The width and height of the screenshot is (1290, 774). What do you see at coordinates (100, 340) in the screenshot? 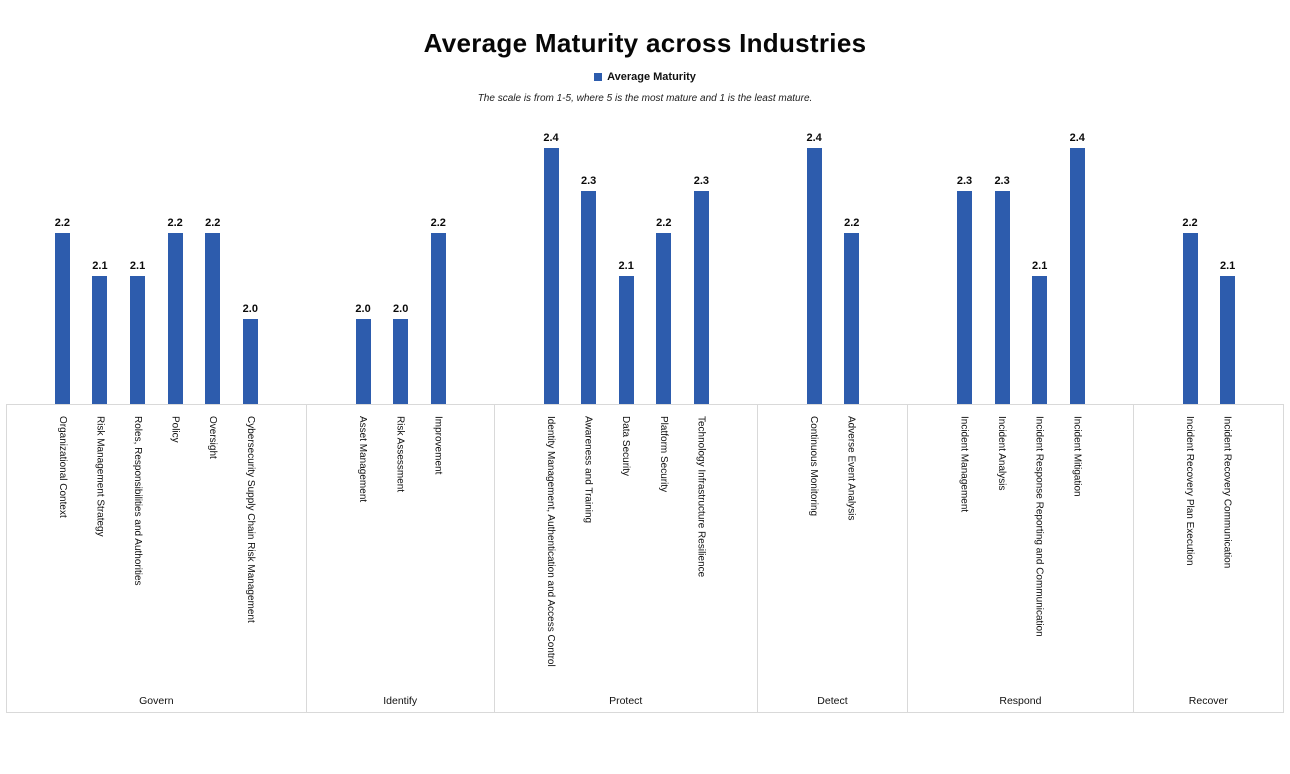
I see `bar-risk-management-strategy` at bounding box center [100, 340].